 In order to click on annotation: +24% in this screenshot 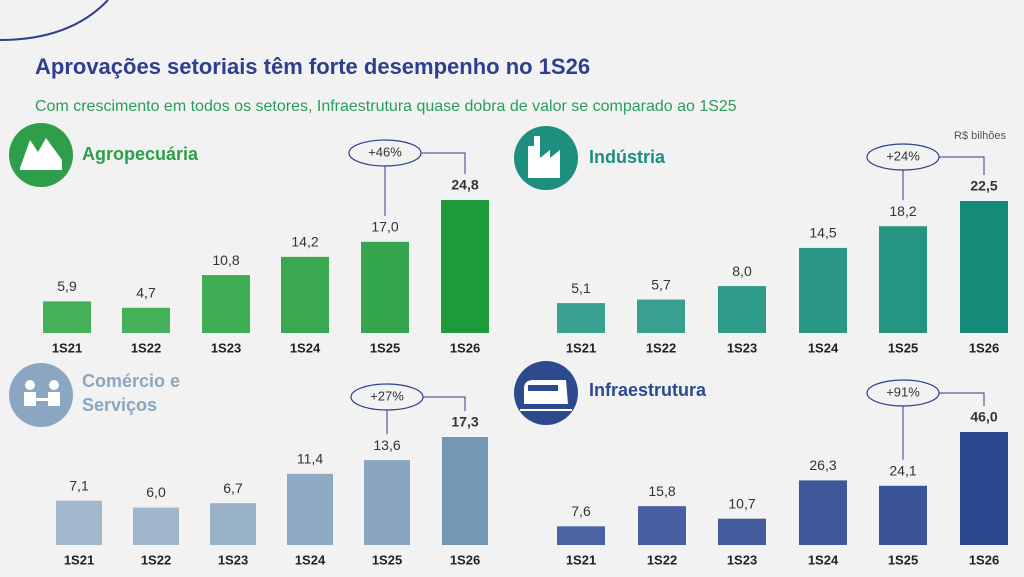, I will do `click(903, 155)`.